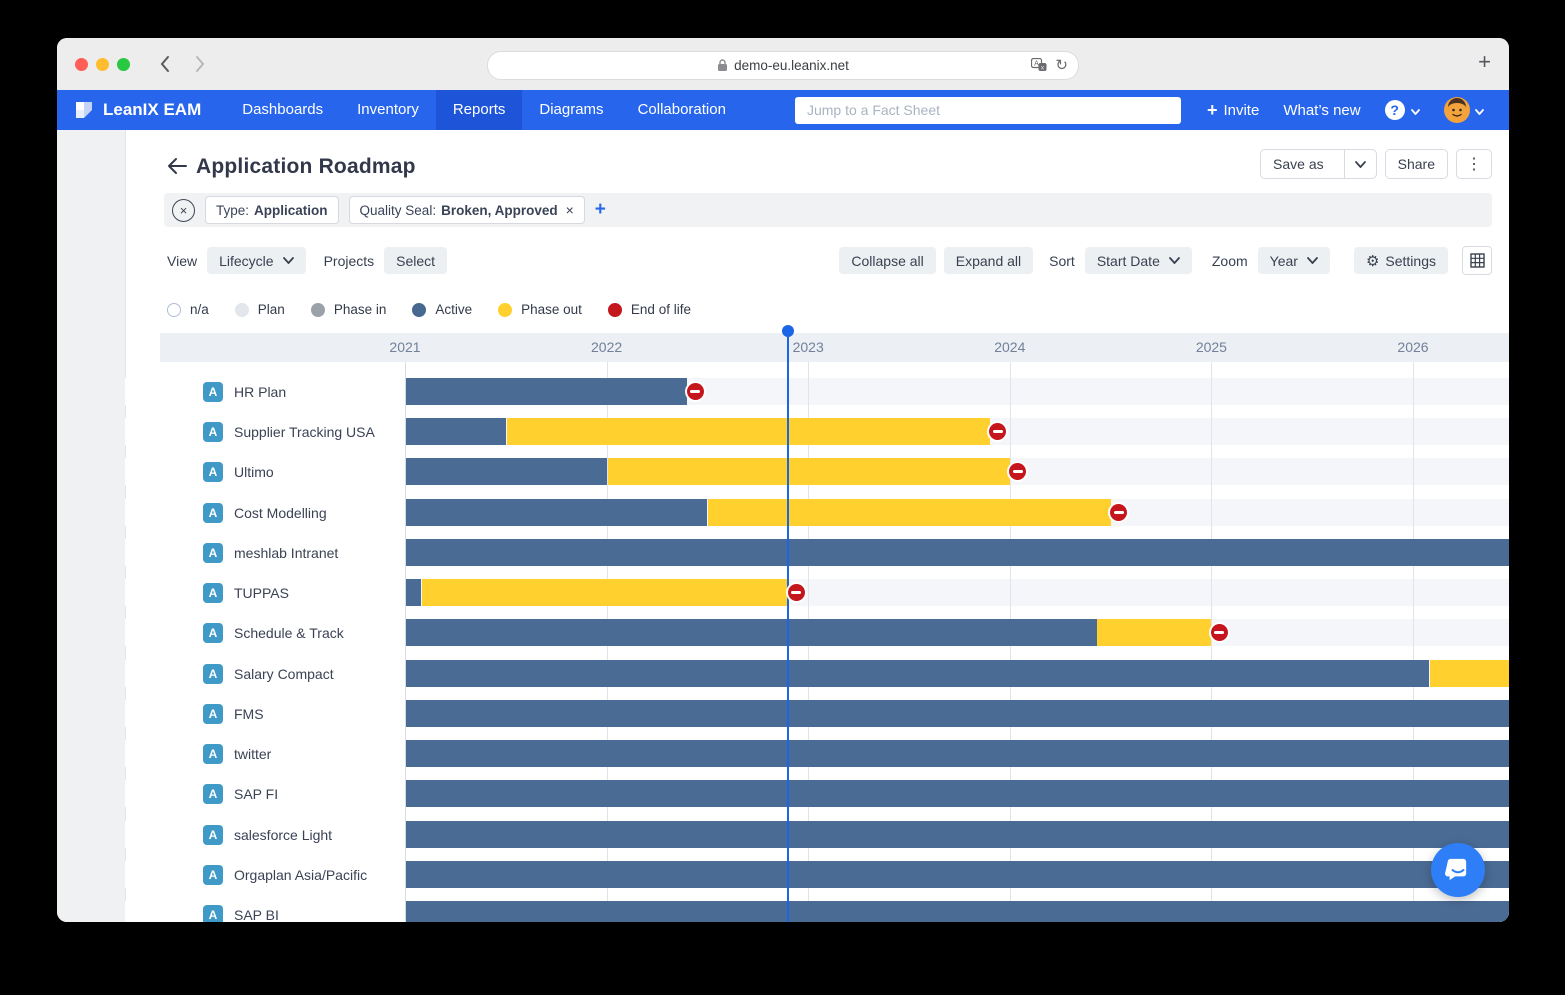  Describe the element at coordinates (265, 632) in the screenshot. I see `fact-sheet-row-label: A Schedule & Track` at that location.